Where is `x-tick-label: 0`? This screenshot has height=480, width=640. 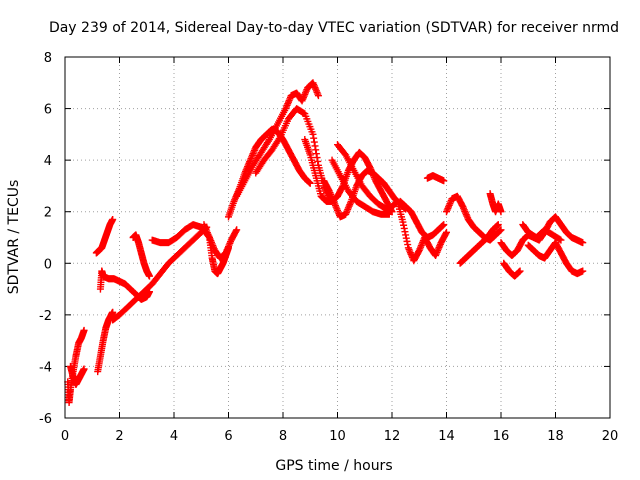 x-tick-label: 0 is located at coordinates (65, 436).